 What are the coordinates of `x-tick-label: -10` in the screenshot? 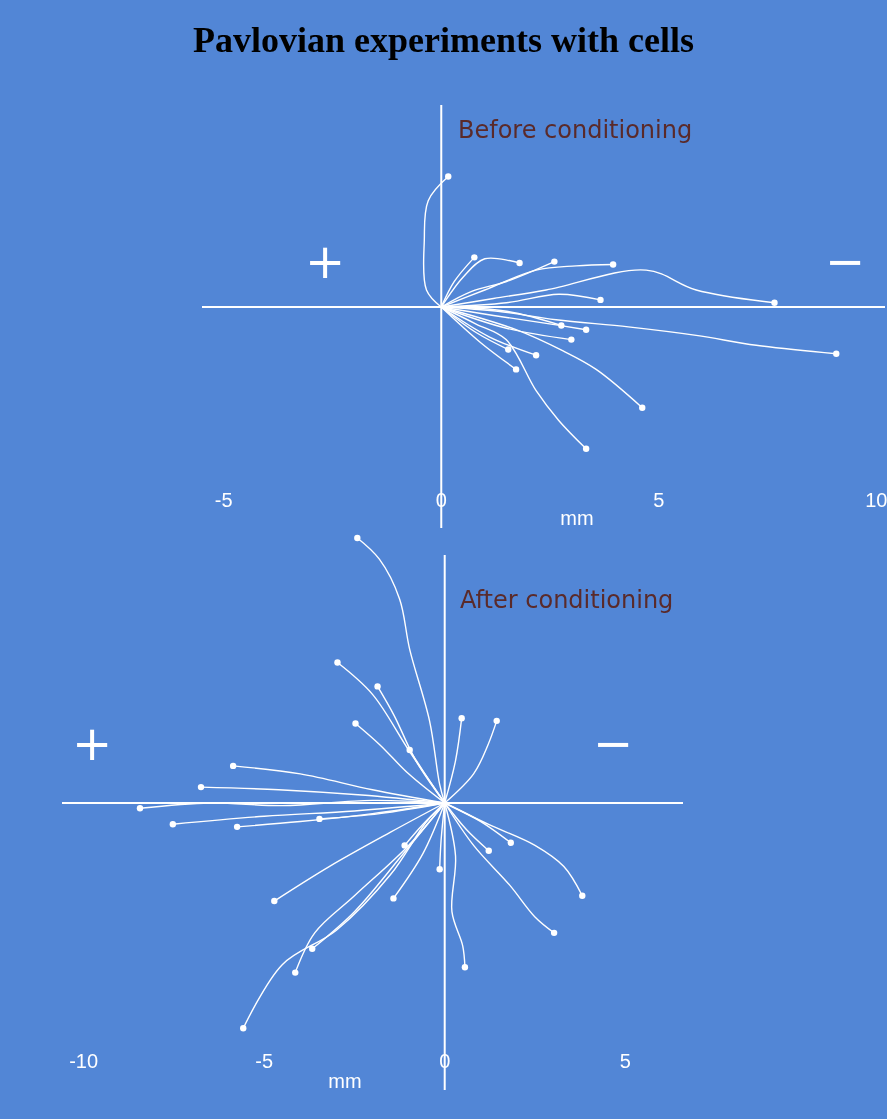 It's located at (84, 1061).